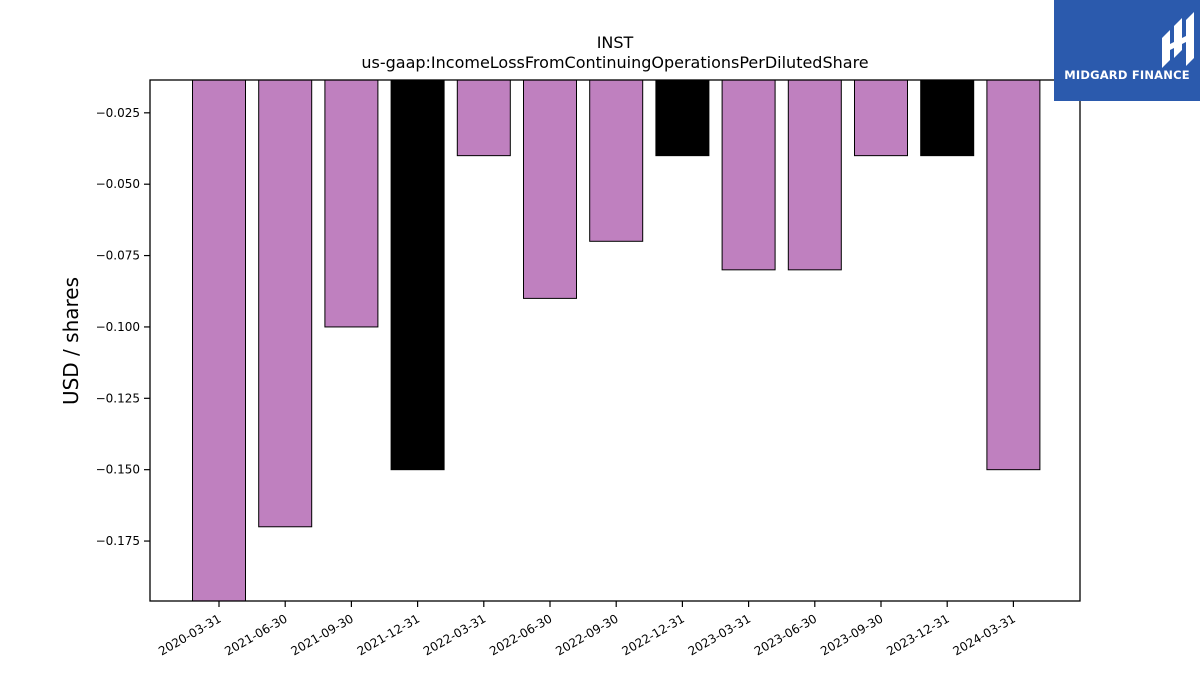  I want to click on x-tick-label: 2023-06-30, so click(785, 634).